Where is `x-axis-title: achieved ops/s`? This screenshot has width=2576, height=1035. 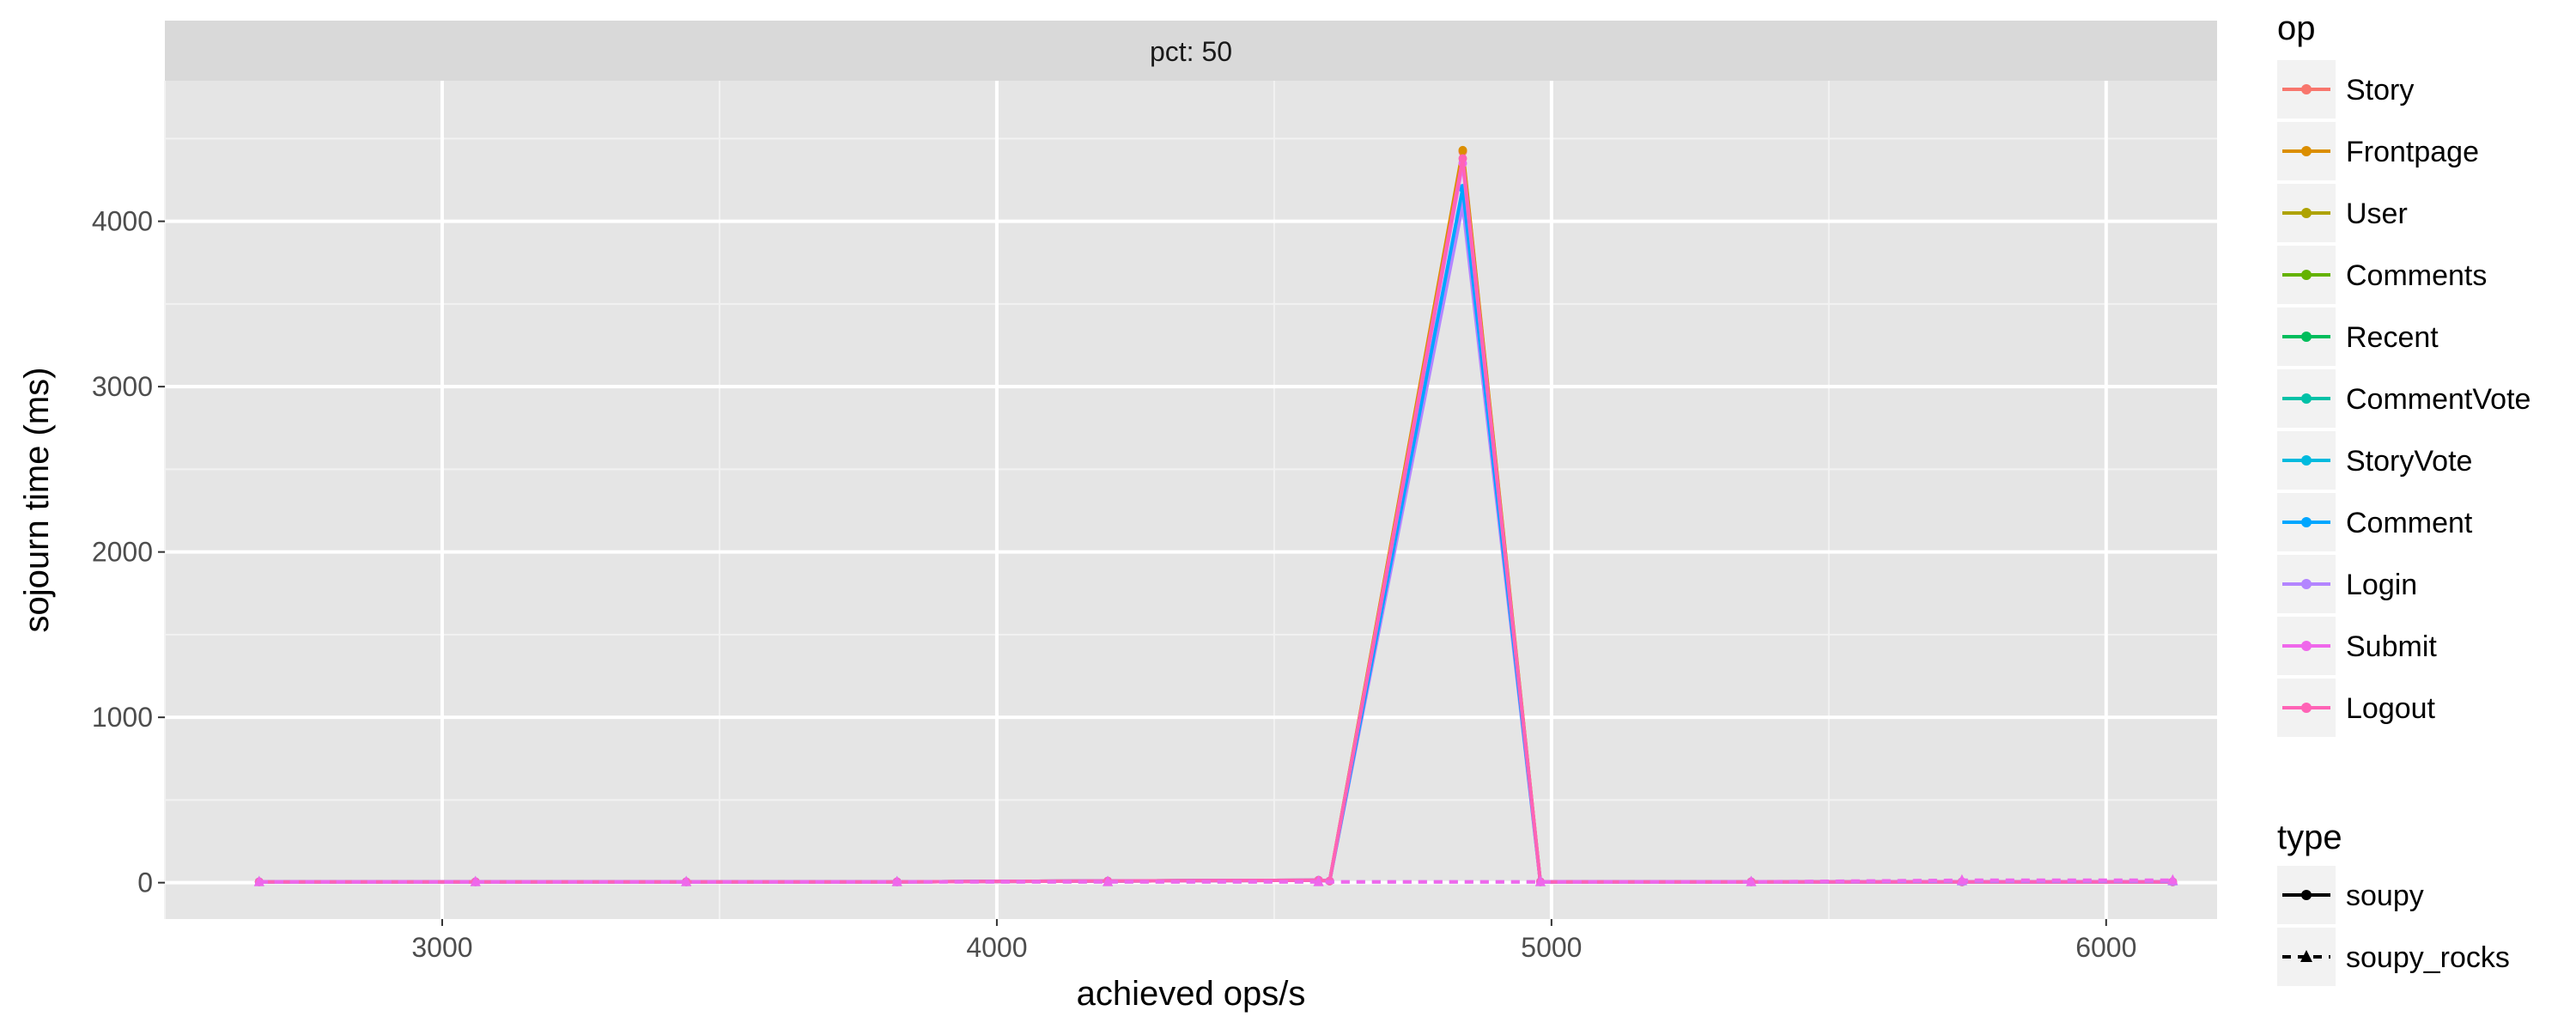
x-axis-title: achieved ops/s is located at coordinates (1191, 994).